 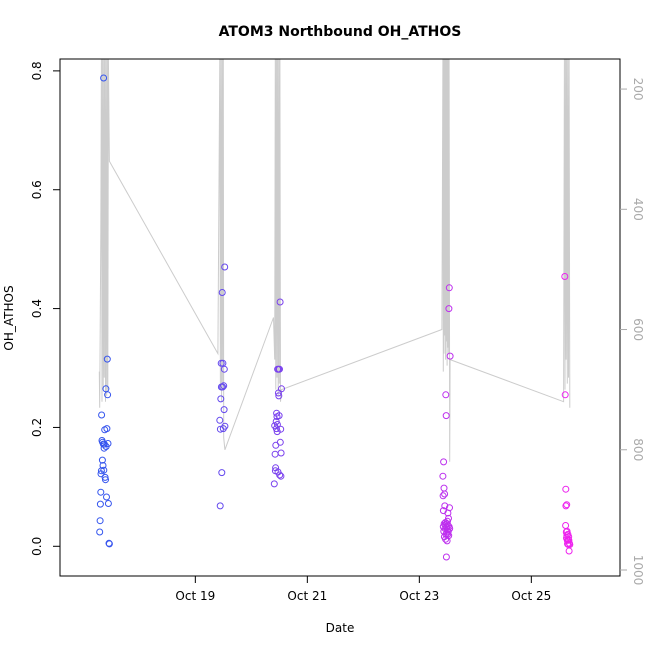 What do you see at coordinates (45, 308) in the screenshot?
I see `y-axis-left: 0.0 0.2 0.4 0.6 0.8` at bounding box center [45, 308].